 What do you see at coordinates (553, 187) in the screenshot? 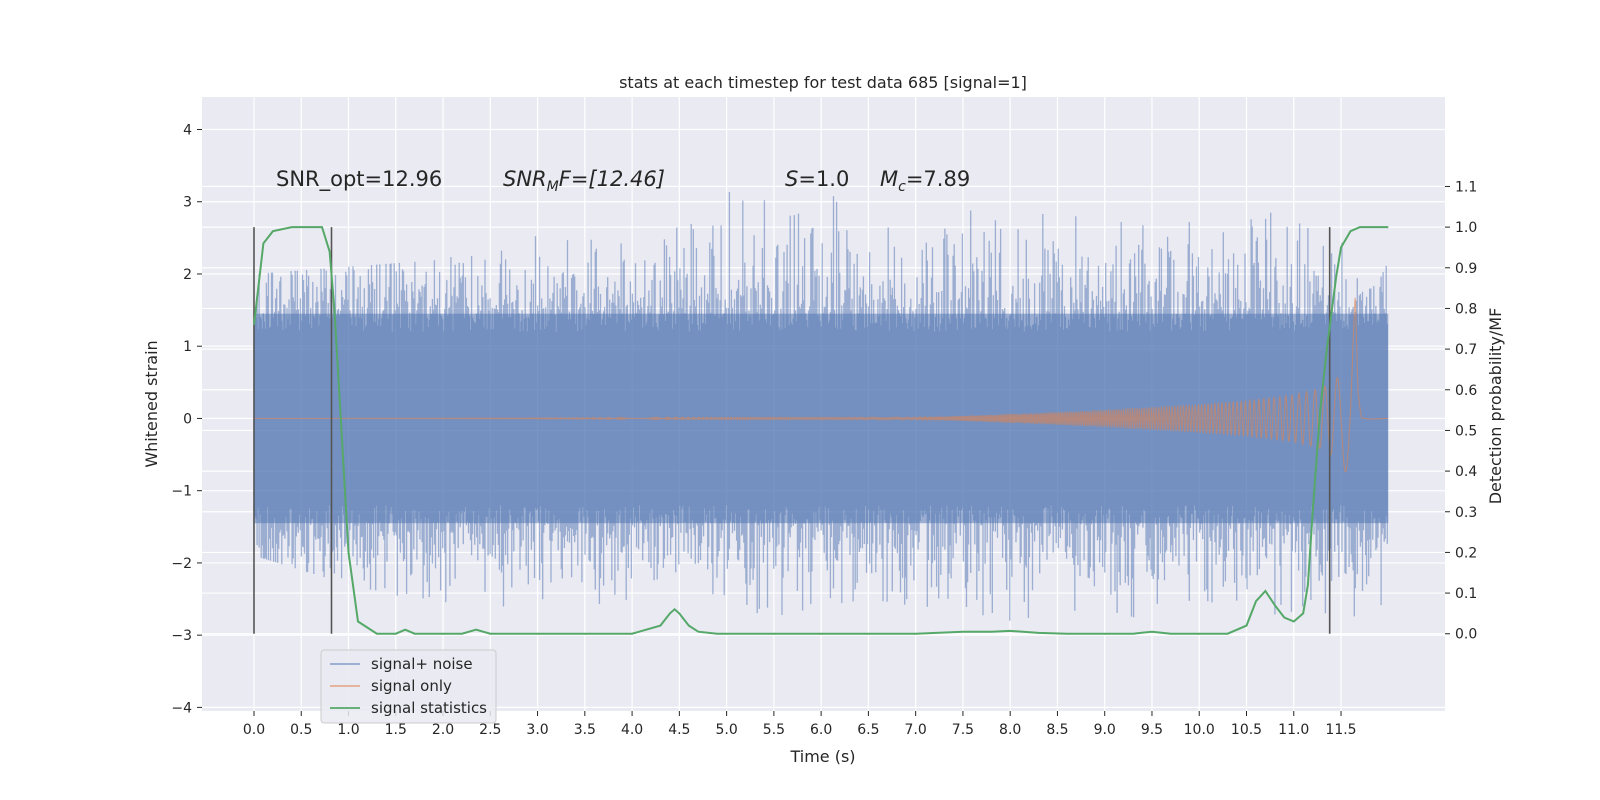
I see `snr-mf-sub: M` at bounding box center [553, 187].